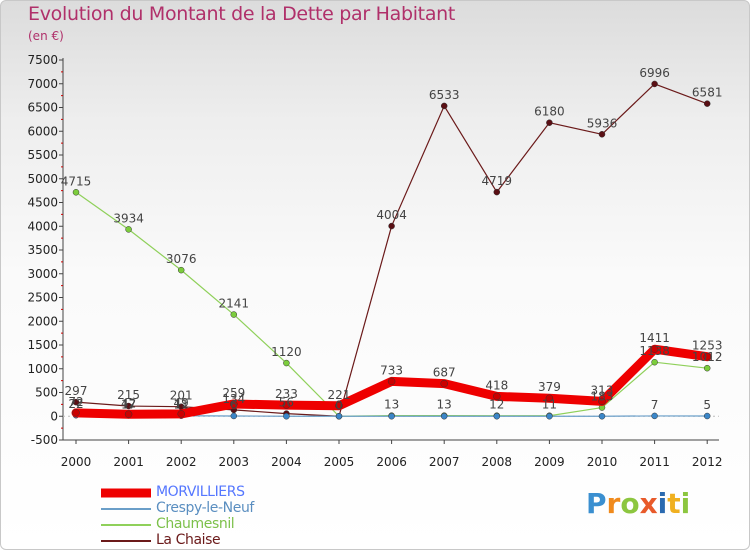 This screenshot has height=550, width=750. What do you see at coordinates (286, 352) in the screenshot?
I see `data-label-chaumesnil: 1120` at bounding box center [286, 352].